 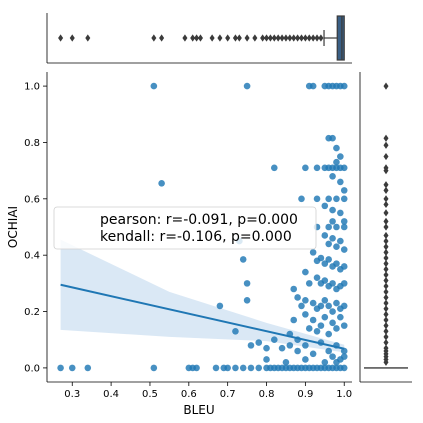 I want to click on y-tick-label: 0.4, so click(x=32, y=256).